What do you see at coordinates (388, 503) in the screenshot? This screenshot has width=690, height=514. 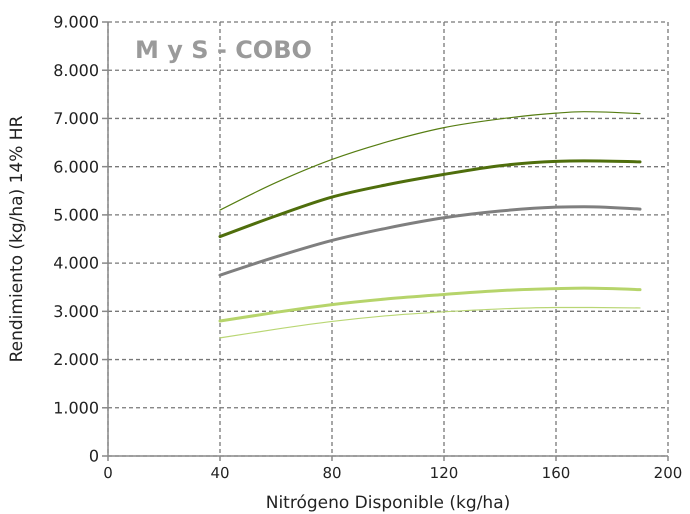 I see `x-axis-title: Nitrógeno Disponible (kg/ha)` at bounding box center [388, 503].